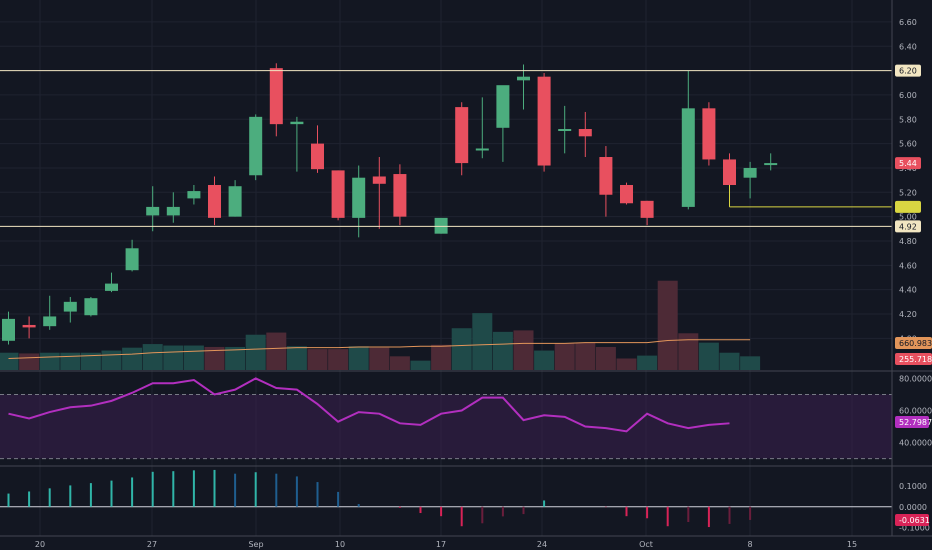 The width and height of the screenshot is (932, 550). What do you see at coordinates (908, 265) in the screenshot?
I see `price-tick-label: 4.60` at bounding box center [908, 265].